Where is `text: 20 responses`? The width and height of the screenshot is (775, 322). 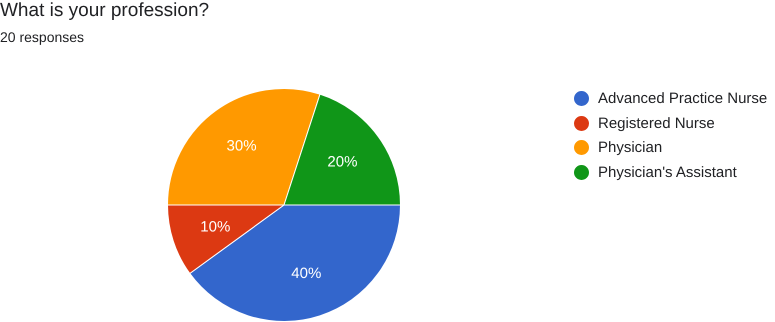
text: 20 responses is located at coordinates (42, 37).